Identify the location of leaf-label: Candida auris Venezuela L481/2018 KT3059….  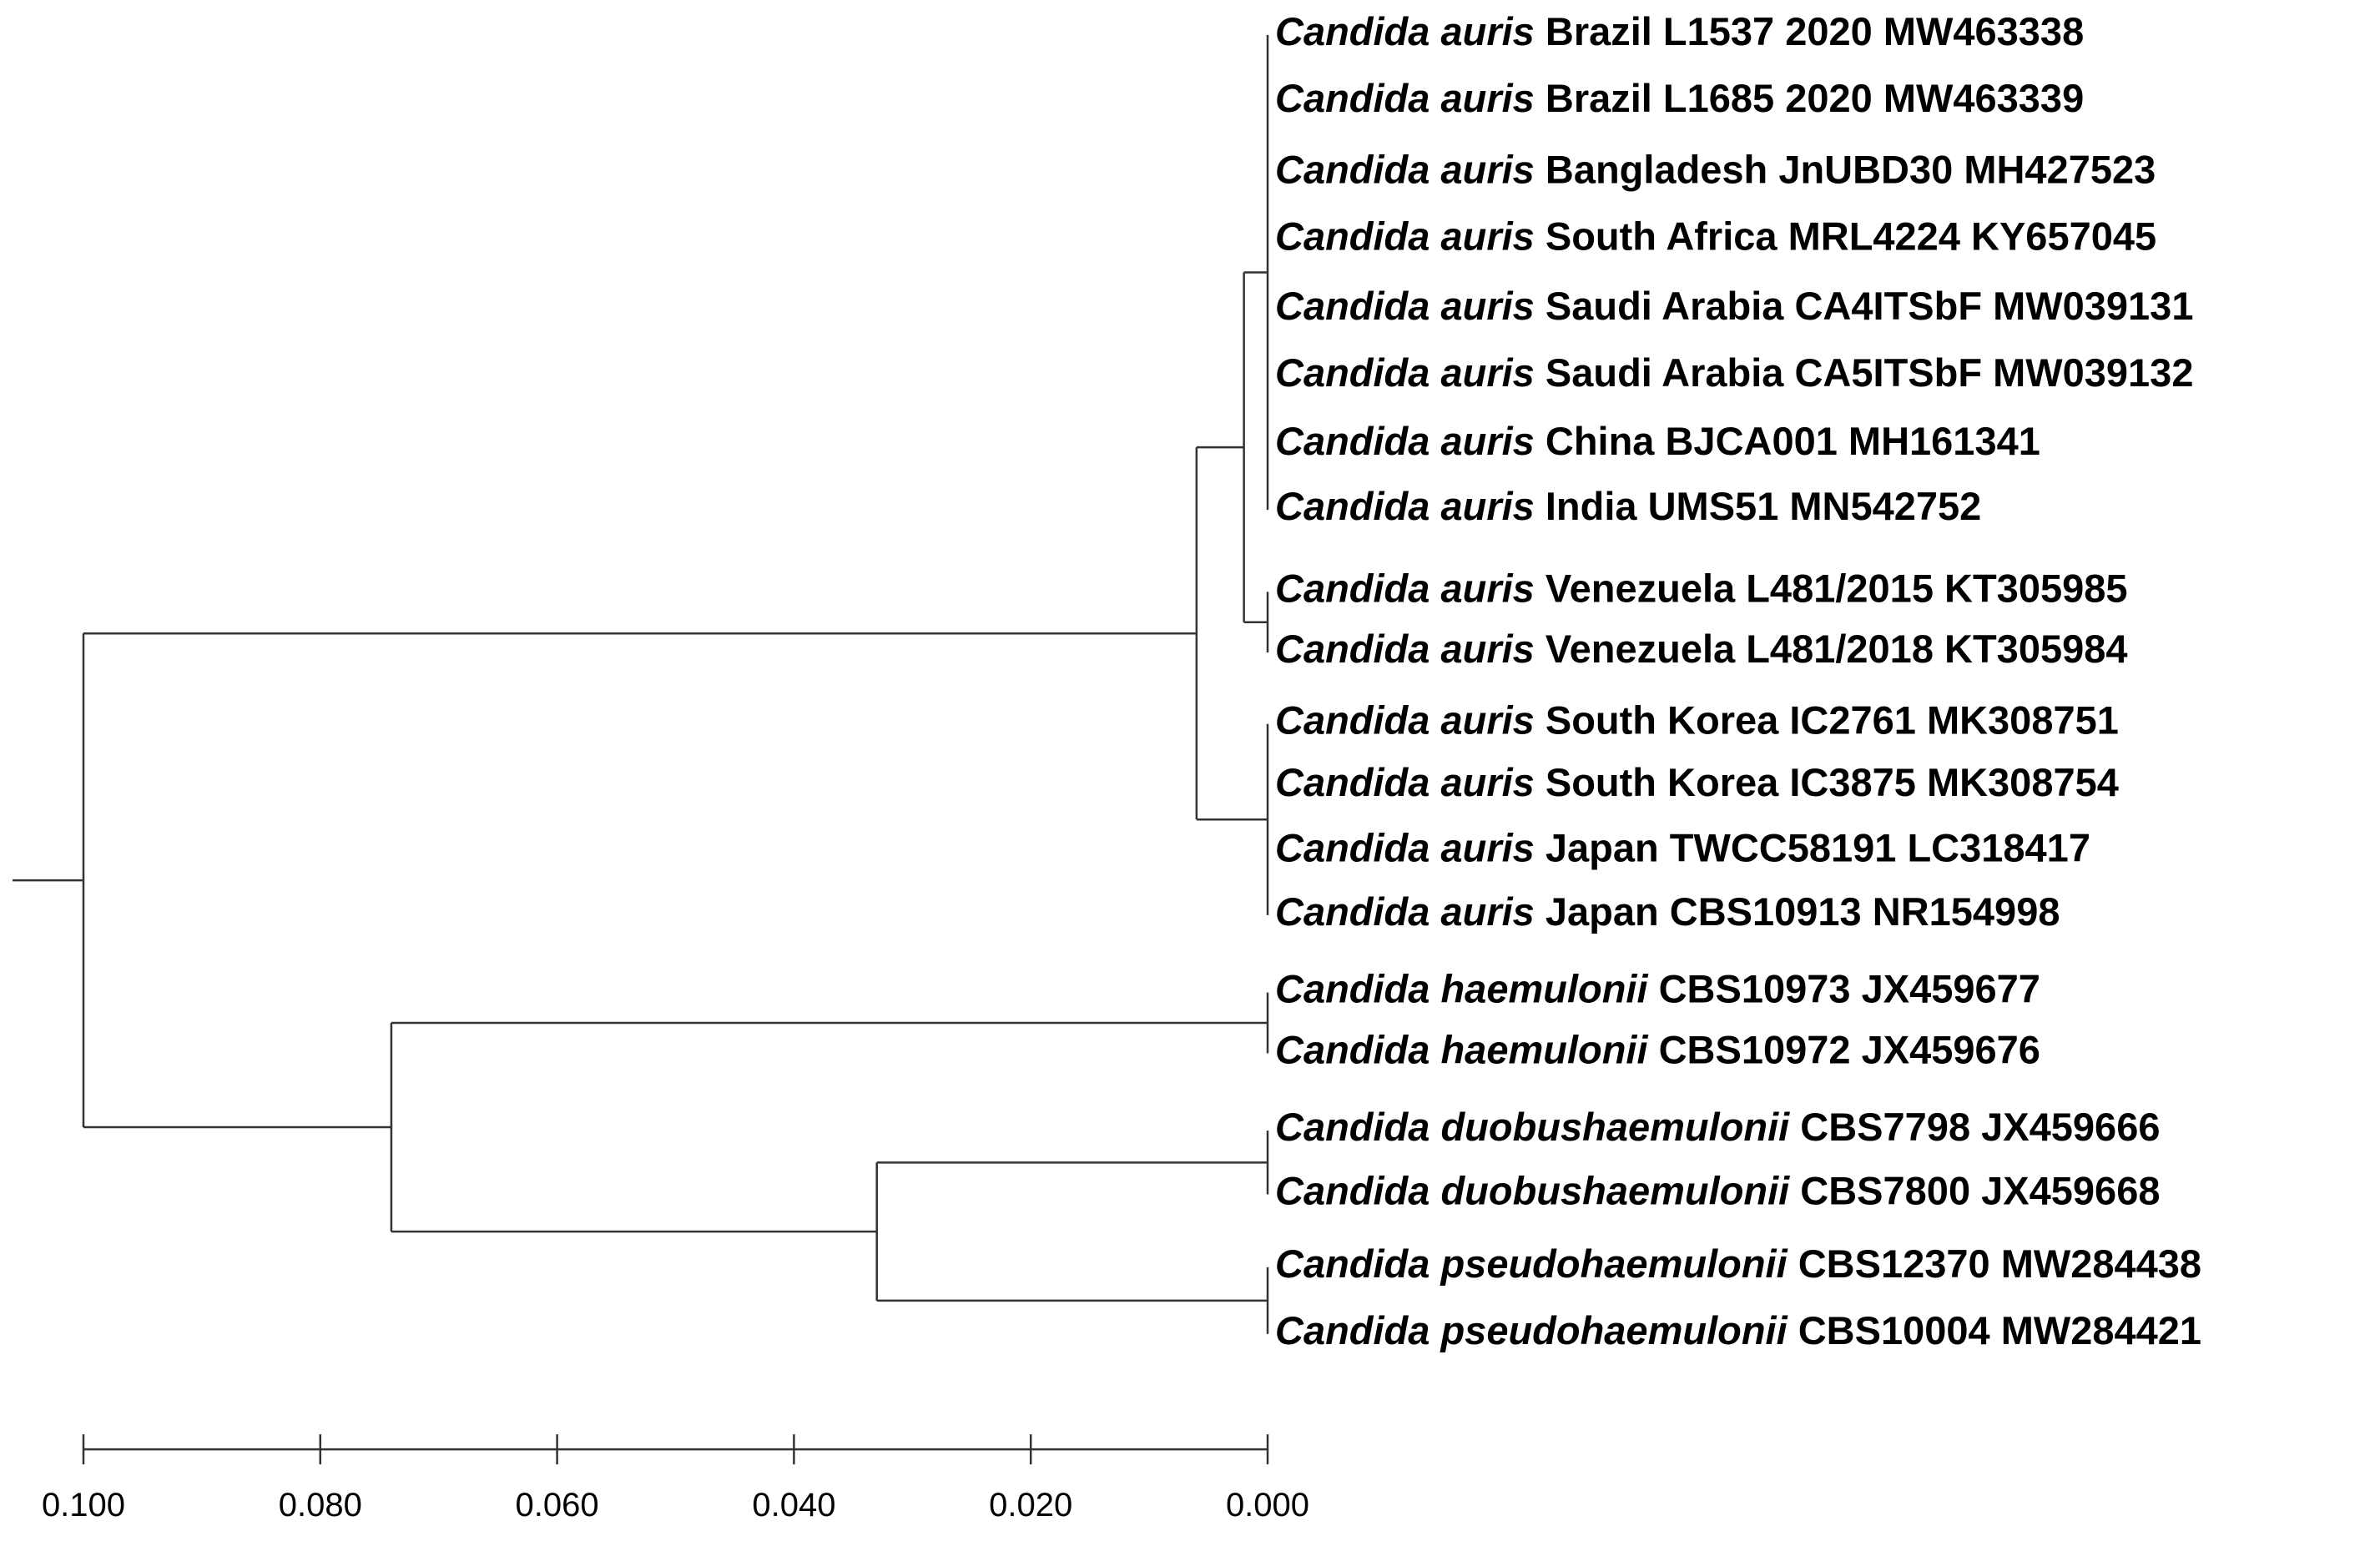
(1701, 649).